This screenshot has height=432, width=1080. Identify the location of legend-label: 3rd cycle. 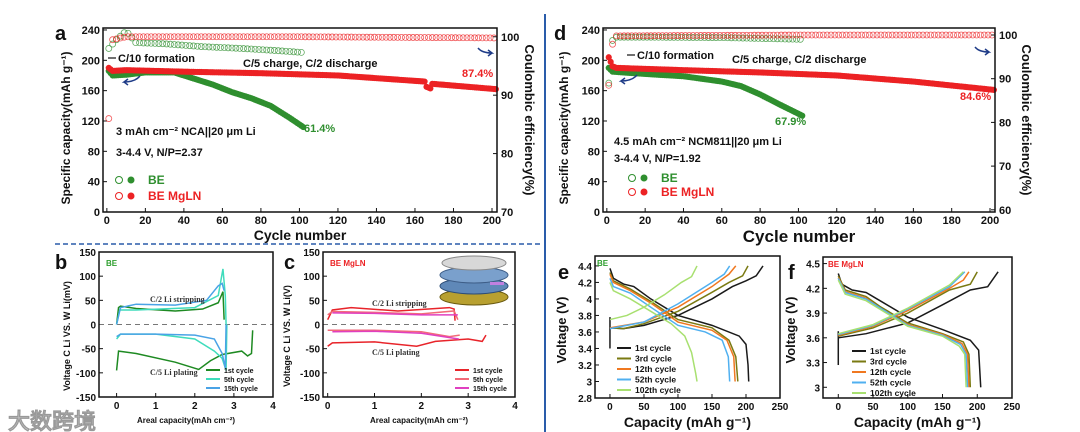
(888, 362).